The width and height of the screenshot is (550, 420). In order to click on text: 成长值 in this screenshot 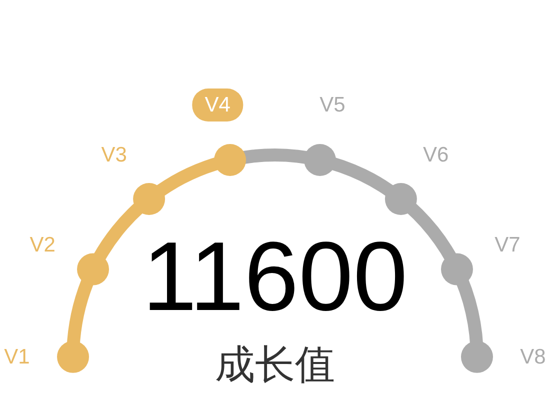, I will do `click(275, 365)`.